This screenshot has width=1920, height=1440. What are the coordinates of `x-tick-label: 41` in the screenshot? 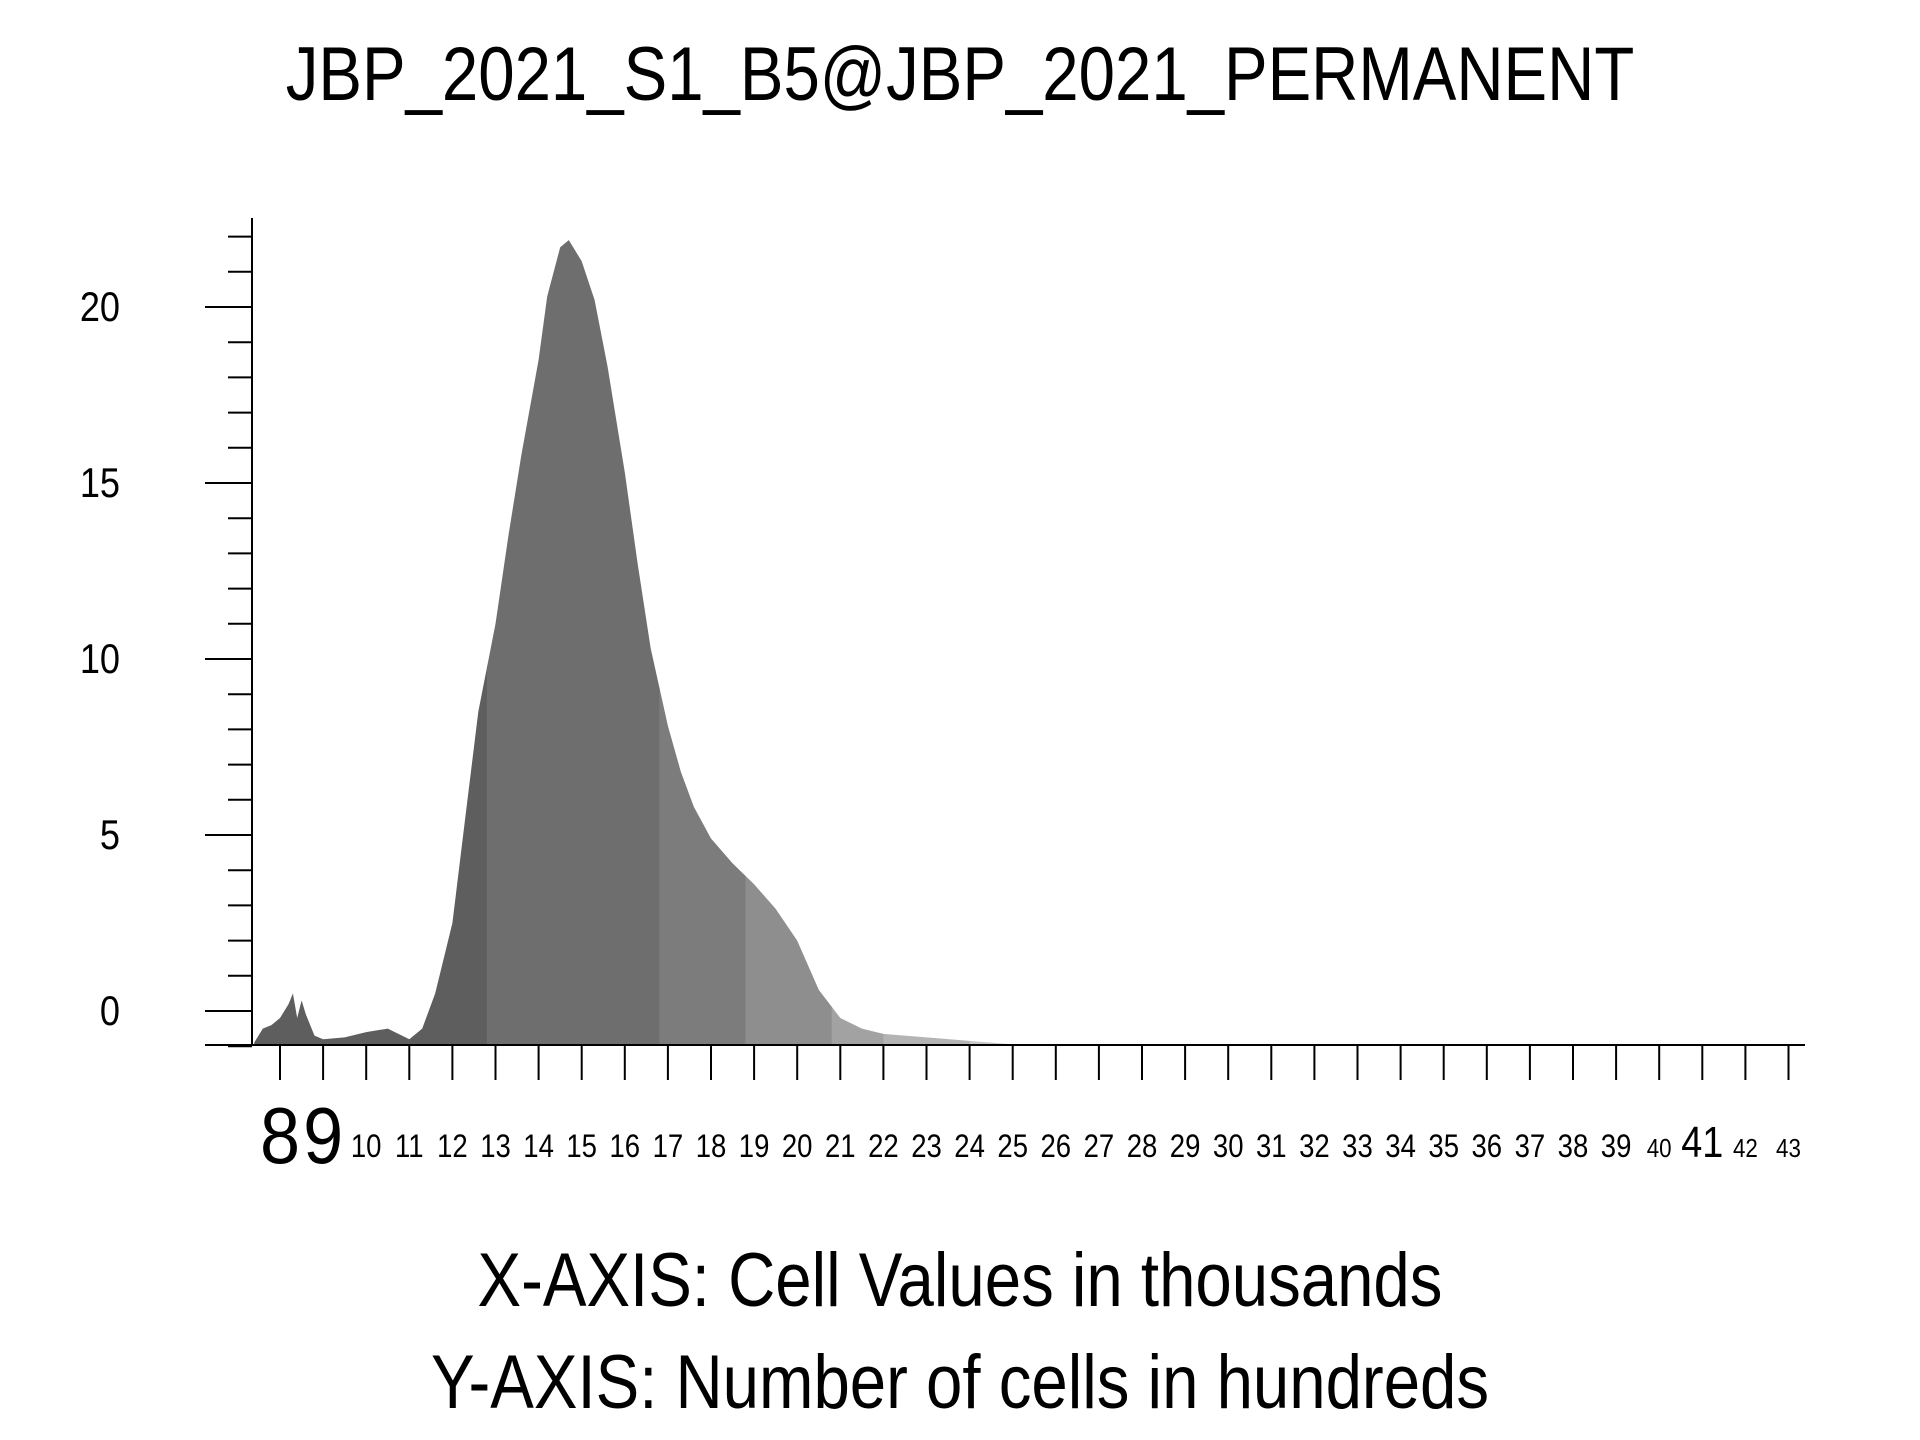 It's located at (1702, 1141).